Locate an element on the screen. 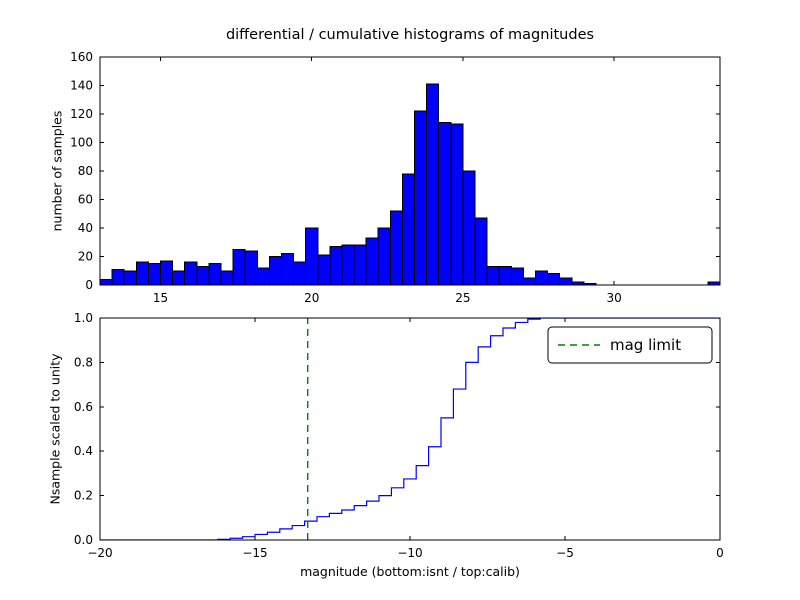 The width and height of the screenshot is (800, 600). y-tick-label: 0.2 is located at coordinates (83, 496).